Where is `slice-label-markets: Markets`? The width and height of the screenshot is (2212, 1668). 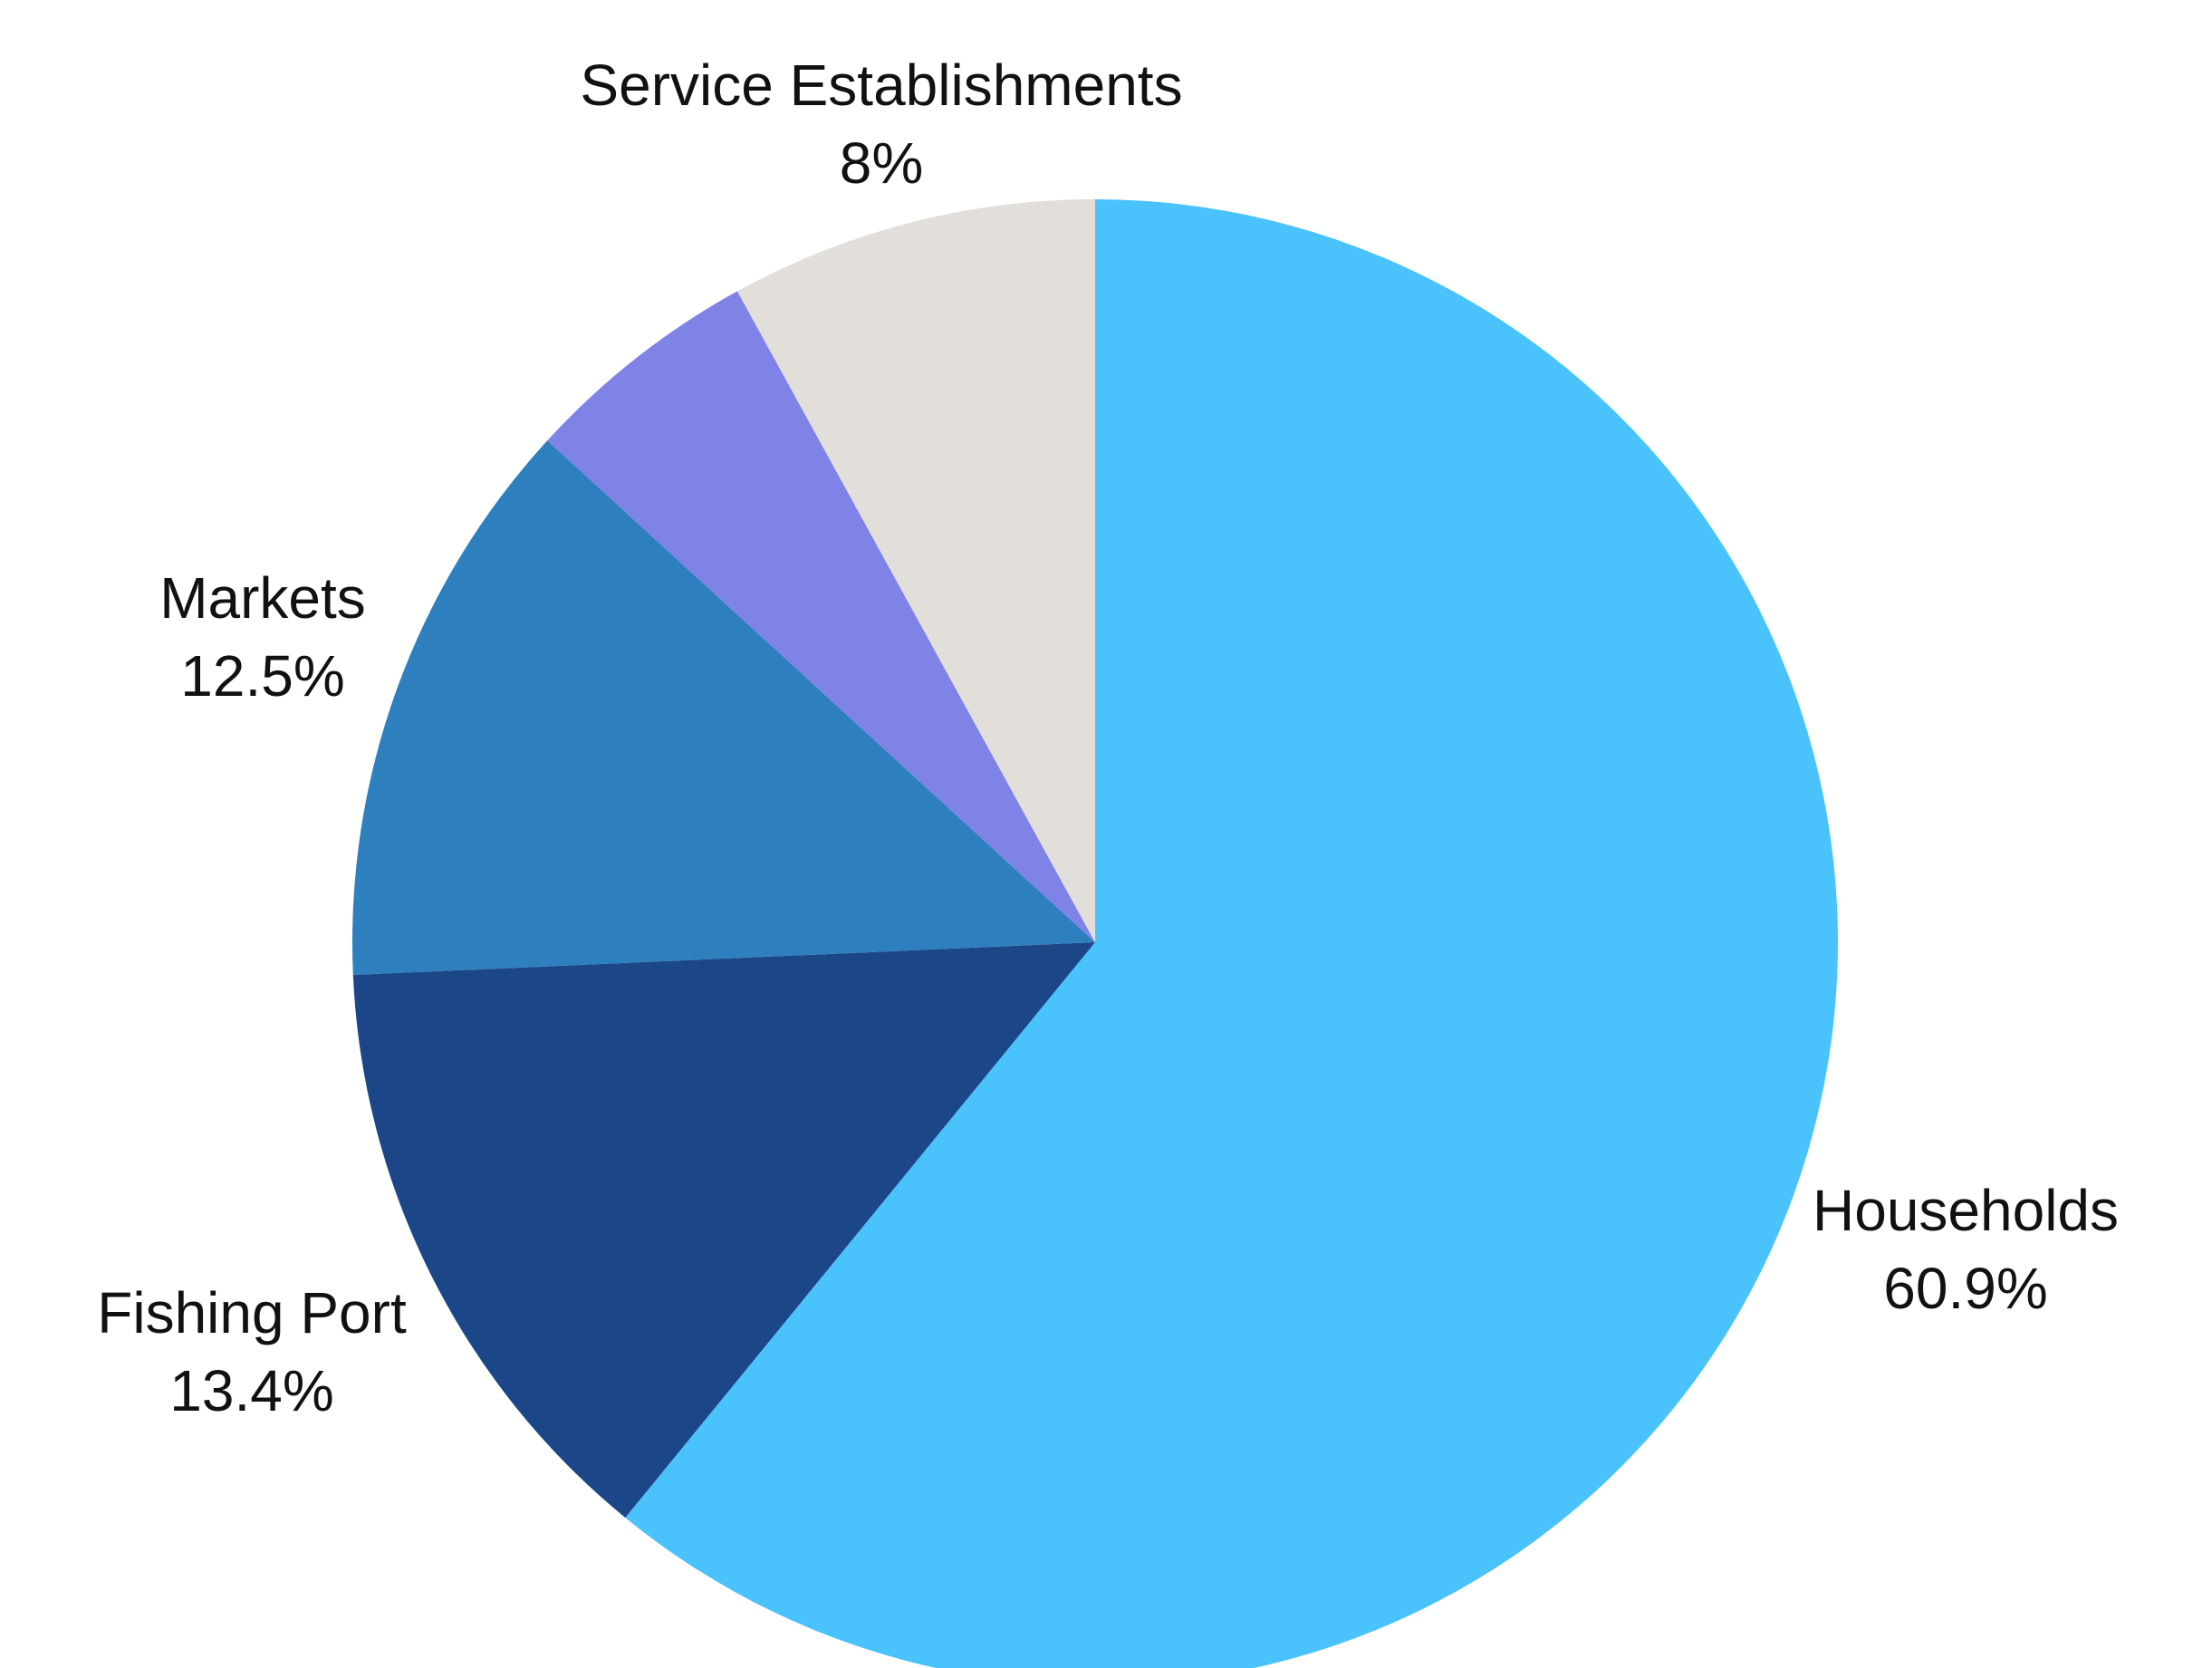
slice-label-markets: Markets is located at coordinates (263, 598).